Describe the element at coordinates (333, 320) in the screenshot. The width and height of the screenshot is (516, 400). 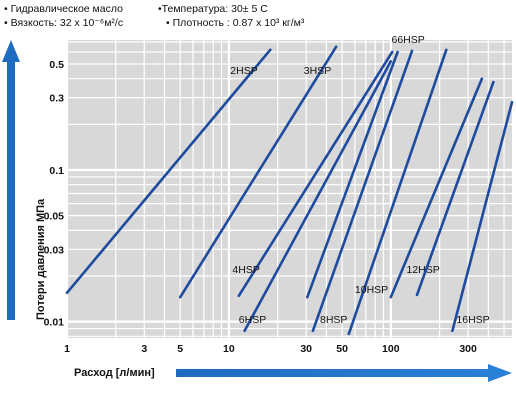
I see `series-label-8hsp: 8HSP` at that location.